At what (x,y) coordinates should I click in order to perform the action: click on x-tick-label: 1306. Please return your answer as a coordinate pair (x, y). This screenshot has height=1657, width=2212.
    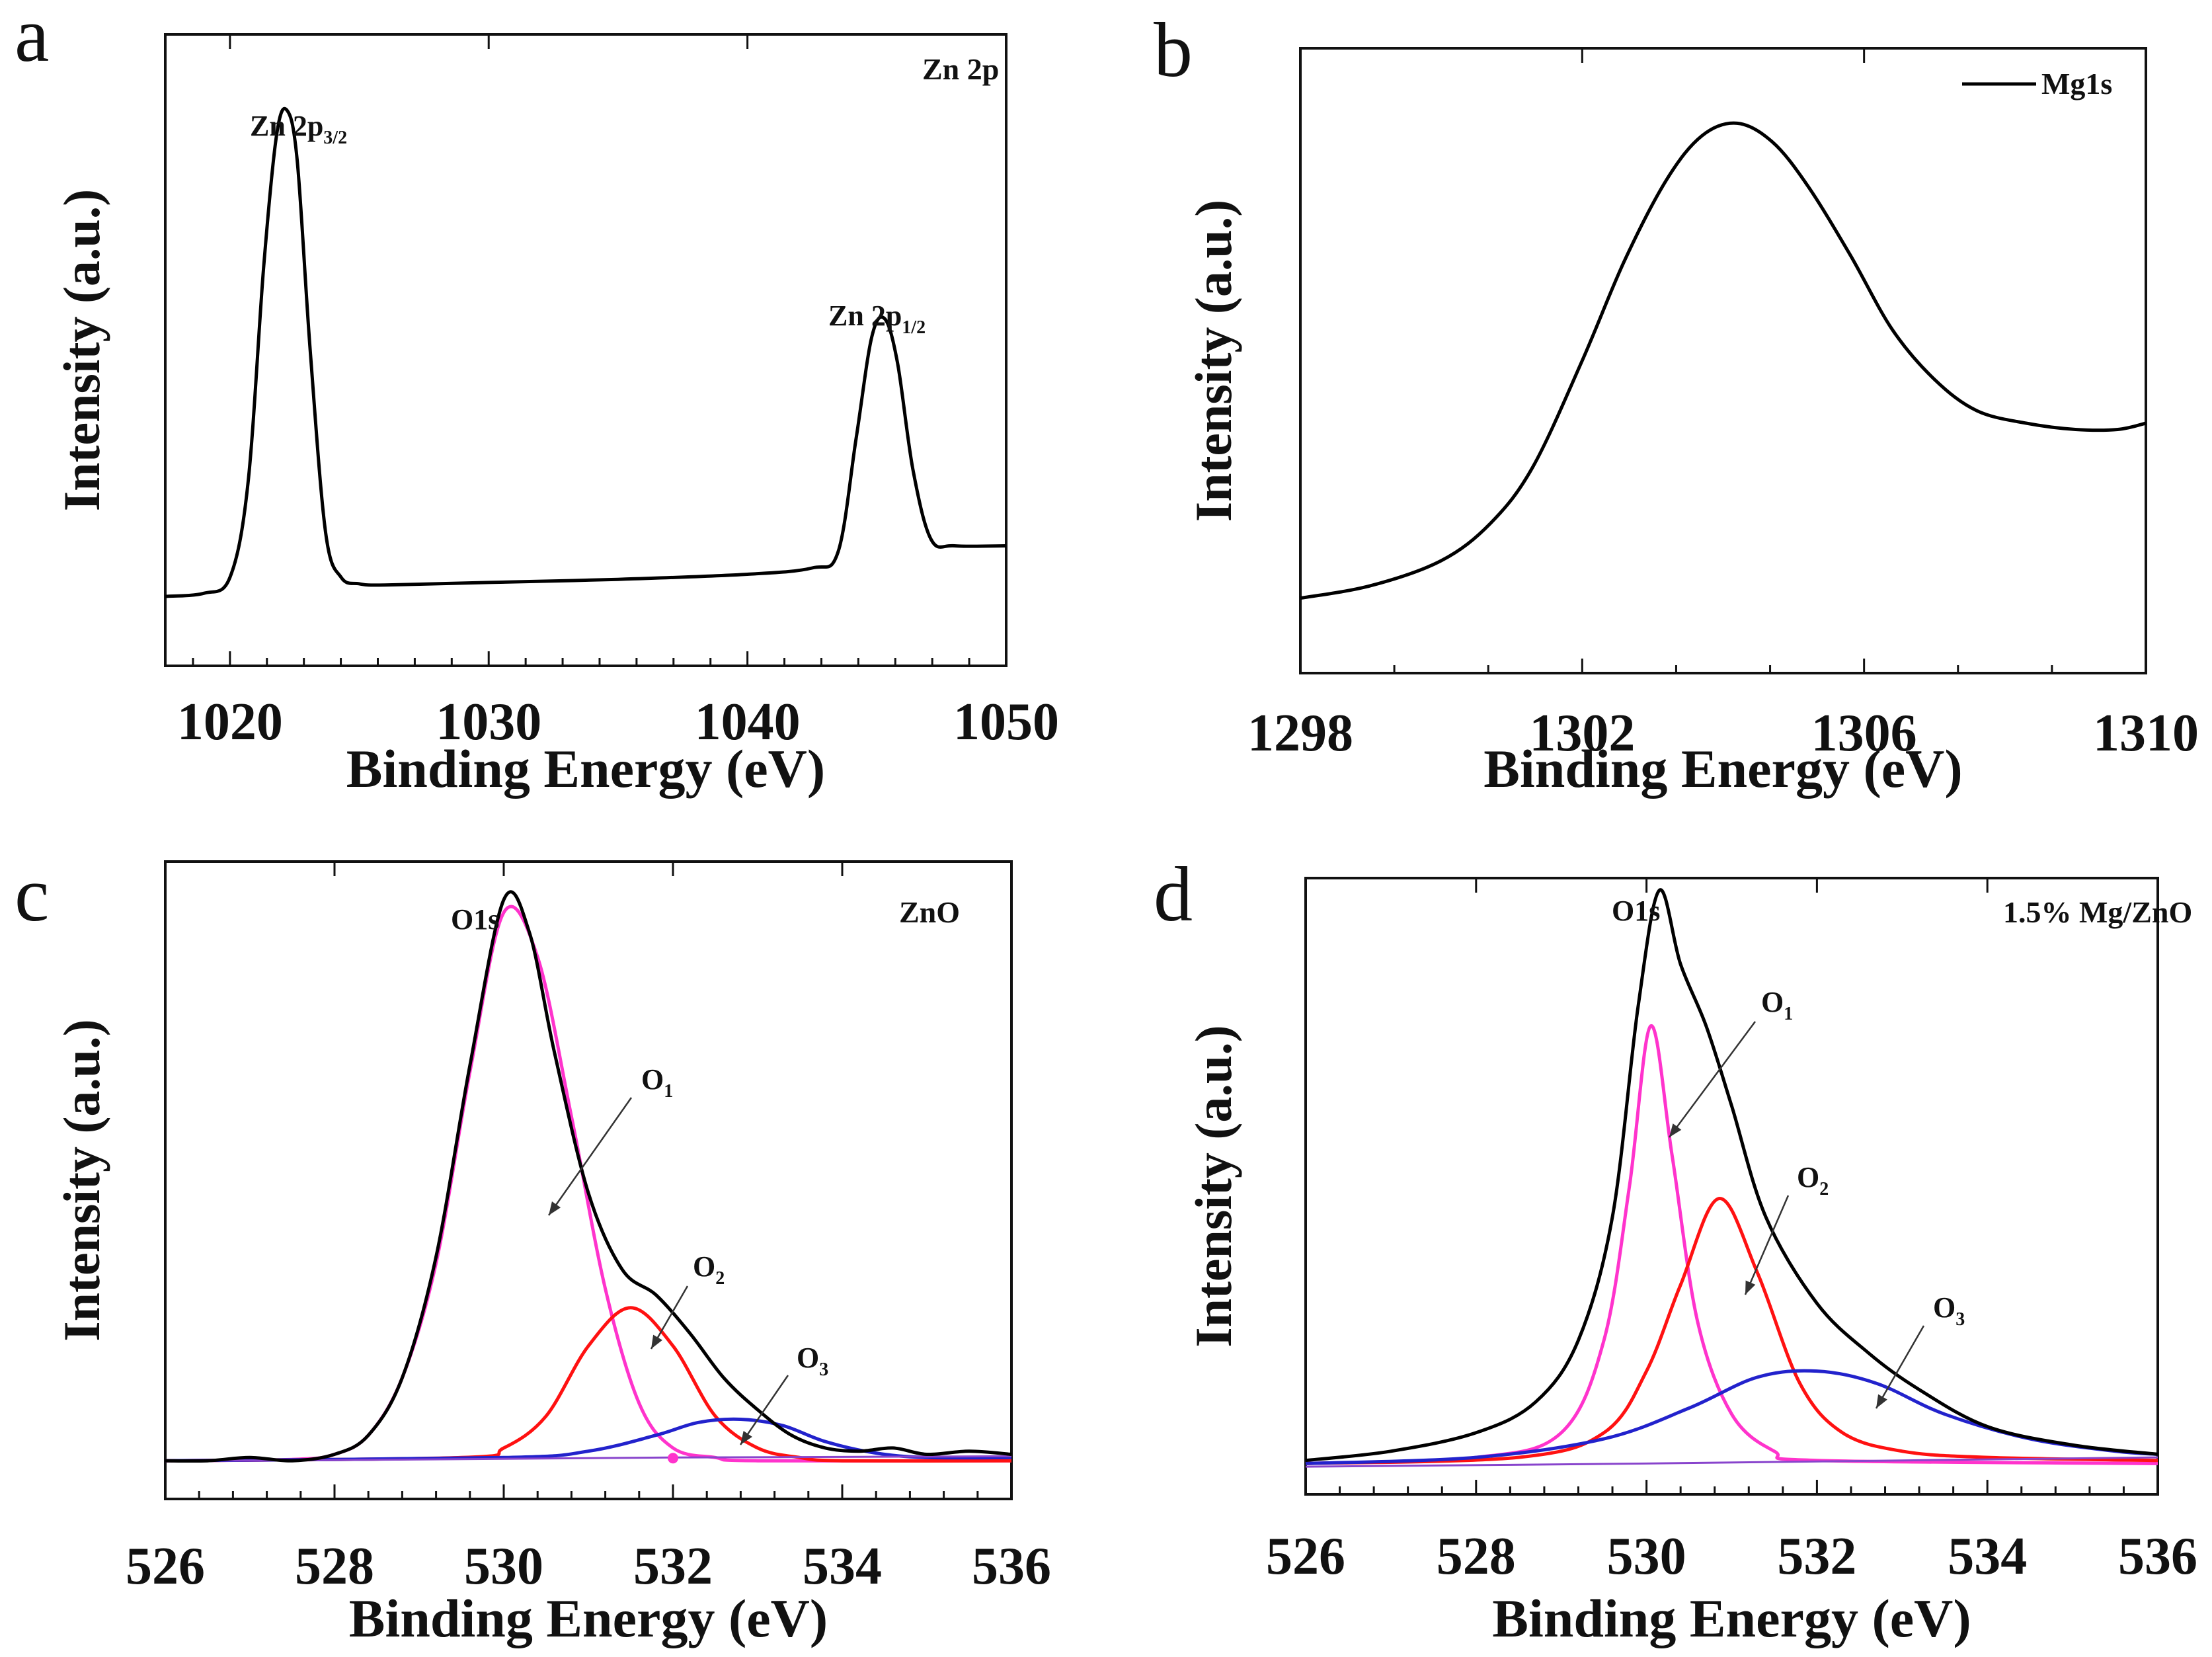
    Looking at the image, I should click on (1864, 733).